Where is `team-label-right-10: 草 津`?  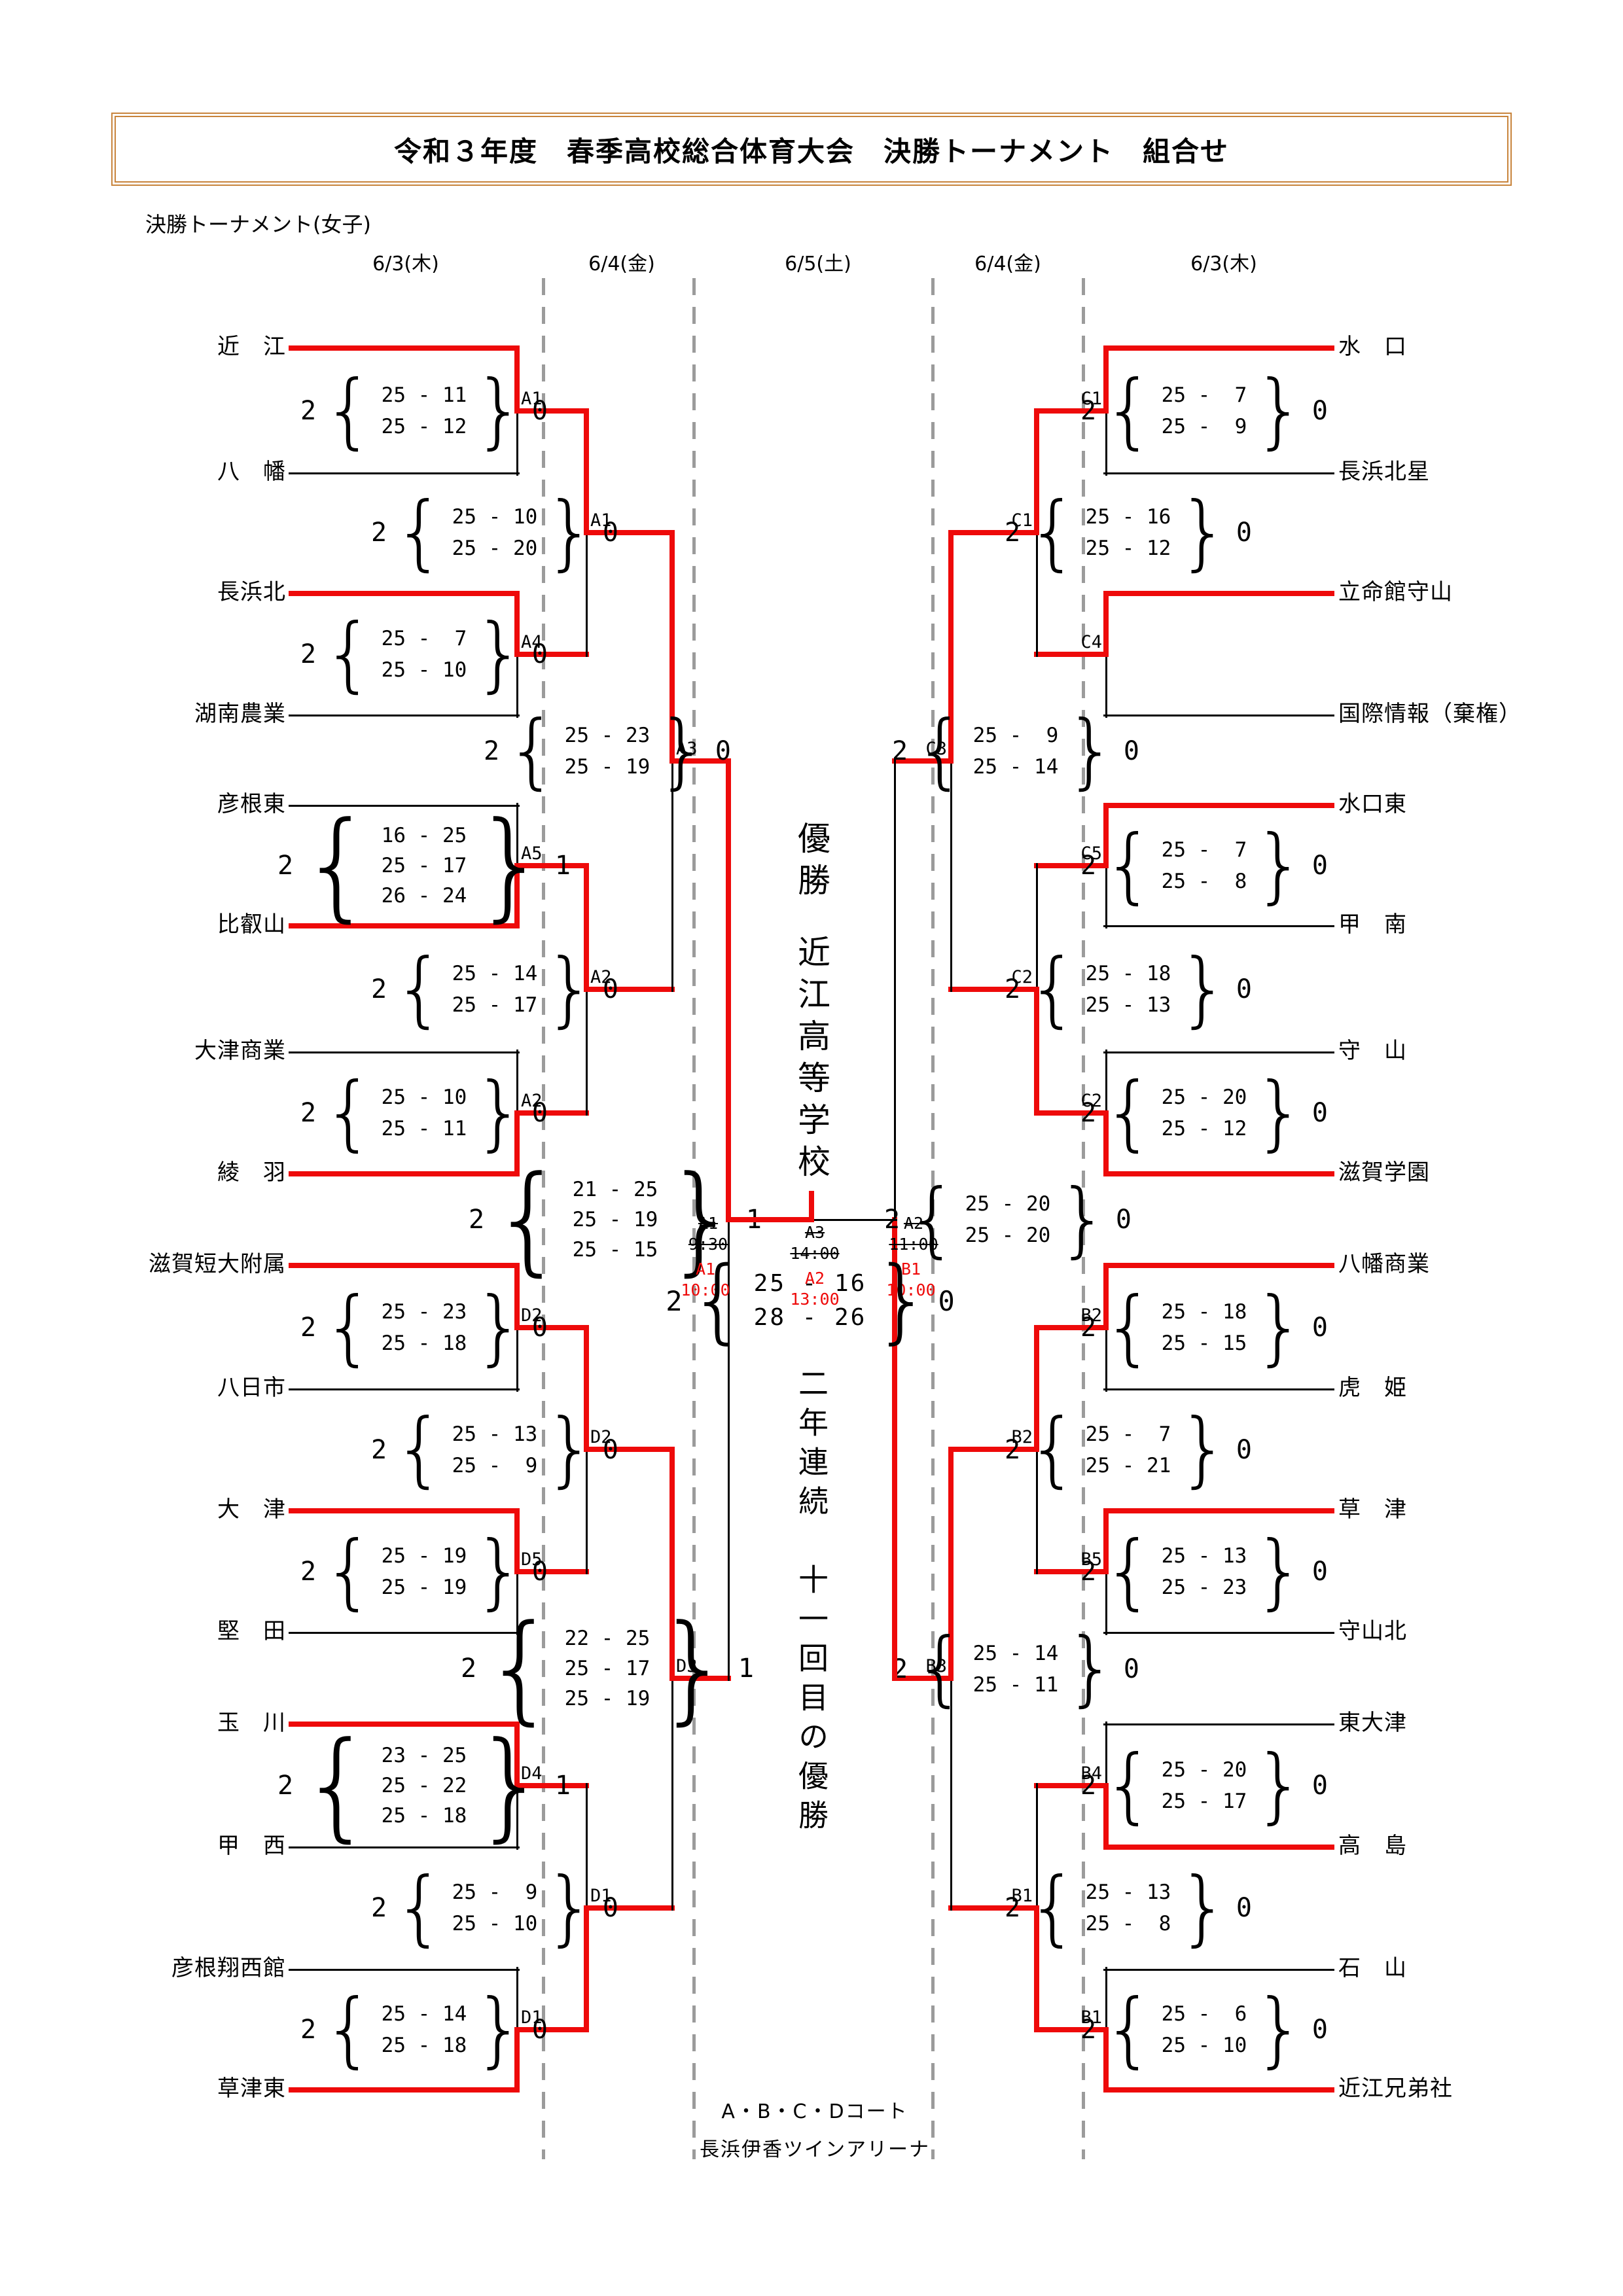 team-label-right-10: 草 津 is located at coordinates (1373, 1510).